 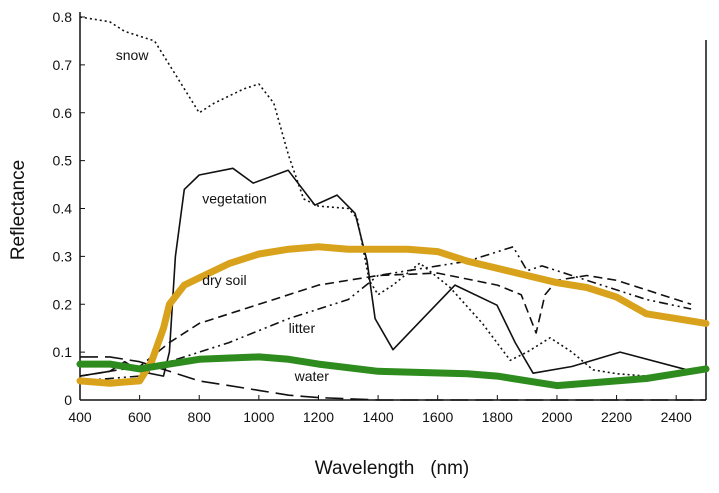 What do you see at coordinates (63, 256) in the screenshot?
I see `y-tick-label: 0.3` at bounding box center [63, 256].